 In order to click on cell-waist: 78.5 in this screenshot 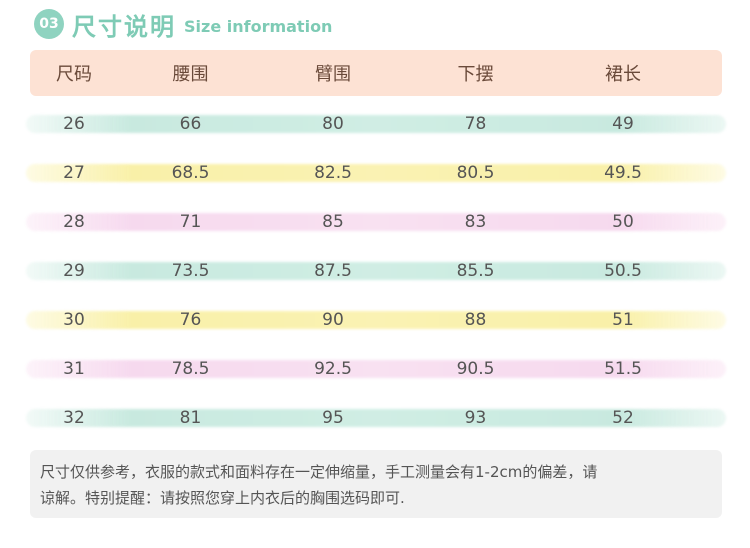, I will do `click(190, 368)`.